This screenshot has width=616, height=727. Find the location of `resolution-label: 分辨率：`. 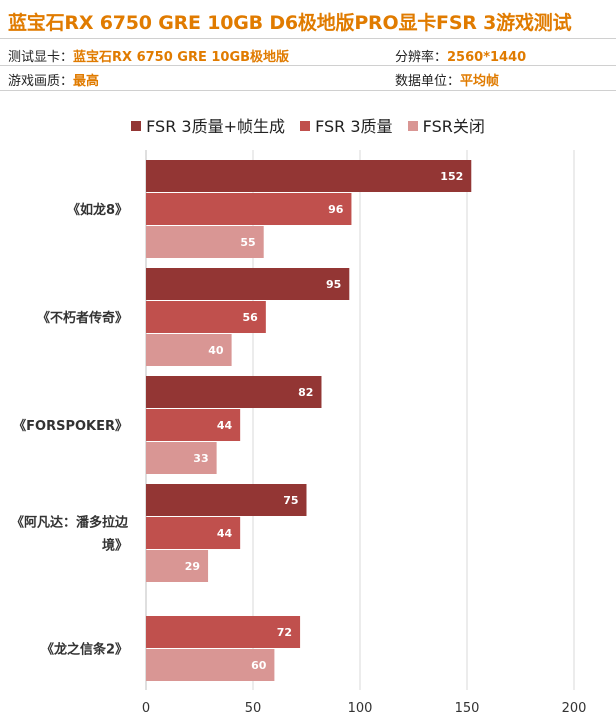

resolution-label: 分辨率： is located at coordinates (421, 57).